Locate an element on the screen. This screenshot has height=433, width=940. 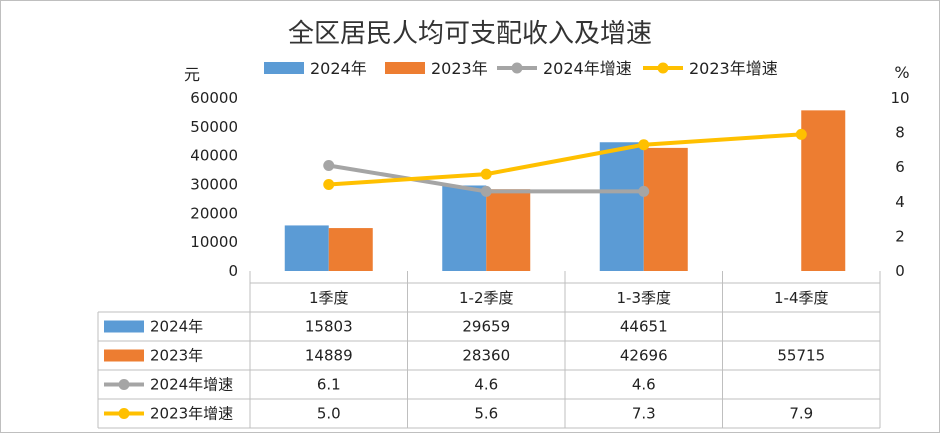
bar-2024年-1季度 is located at coordinates (306, 248).